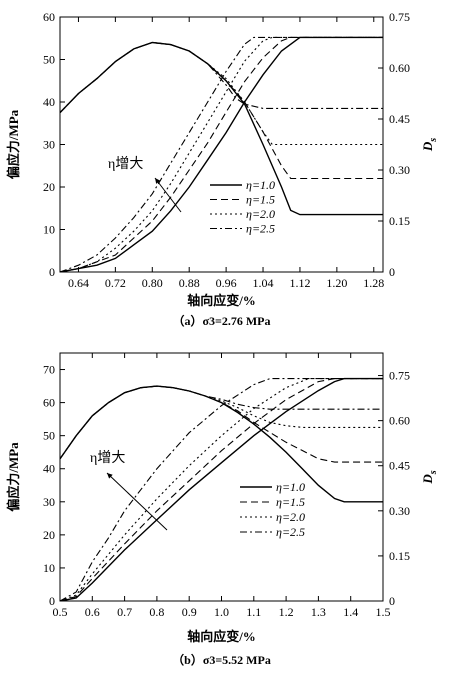 The height and width of the screenshot is (680, 451). I want to click on panel-a-x-tick-label: 1.12, so click(299, 283).